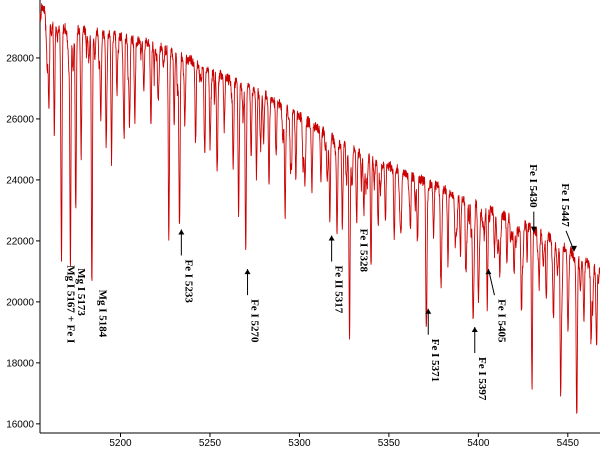  What do you see at coordinates (20, 119) in the screenshot?
I see `y-tick-label: 26000` at bounding box center [20, 119].